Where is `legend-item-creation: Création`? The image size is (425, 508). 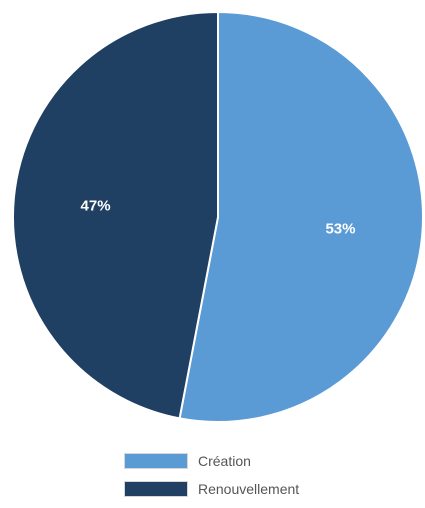 legend-item-creation: Création is located at coordinates (211, 461).